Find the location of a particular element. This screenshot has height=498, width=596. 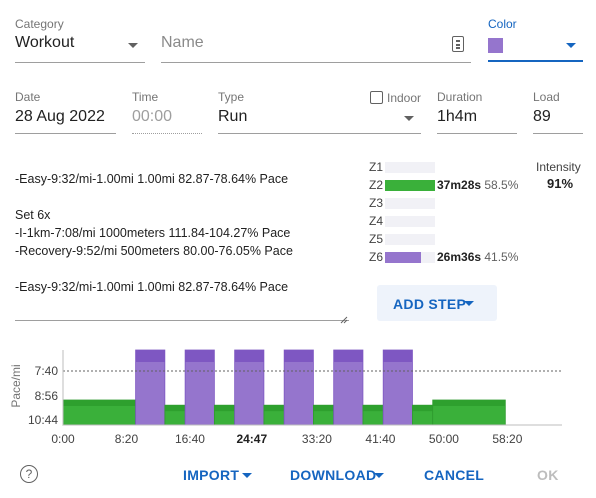

zone-label-z1: Z1 is located at coordinates (376, 167).